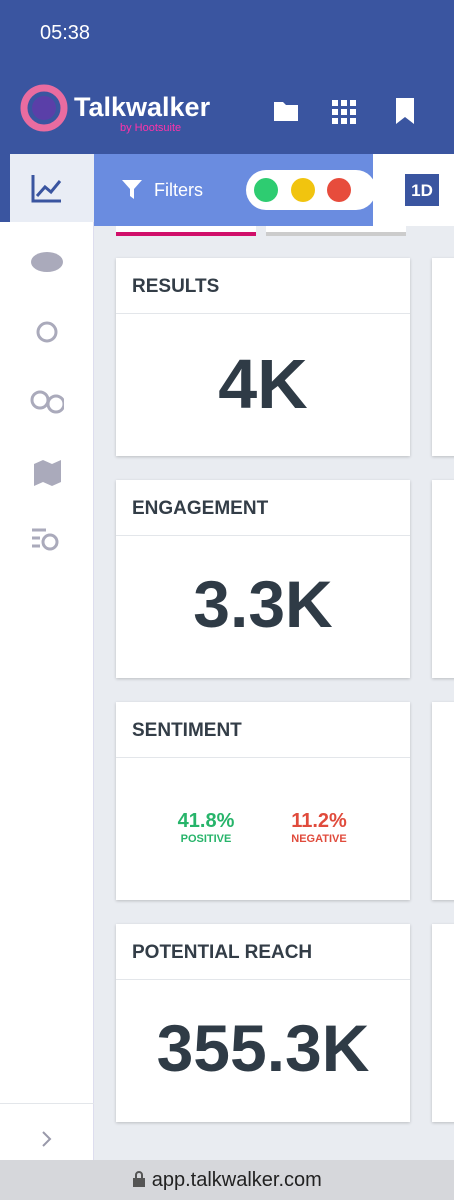  What do you see at coordinates (142, 107) in the screenshot?
I see `brand: Talkwalker` at bounding box center [142, 107].